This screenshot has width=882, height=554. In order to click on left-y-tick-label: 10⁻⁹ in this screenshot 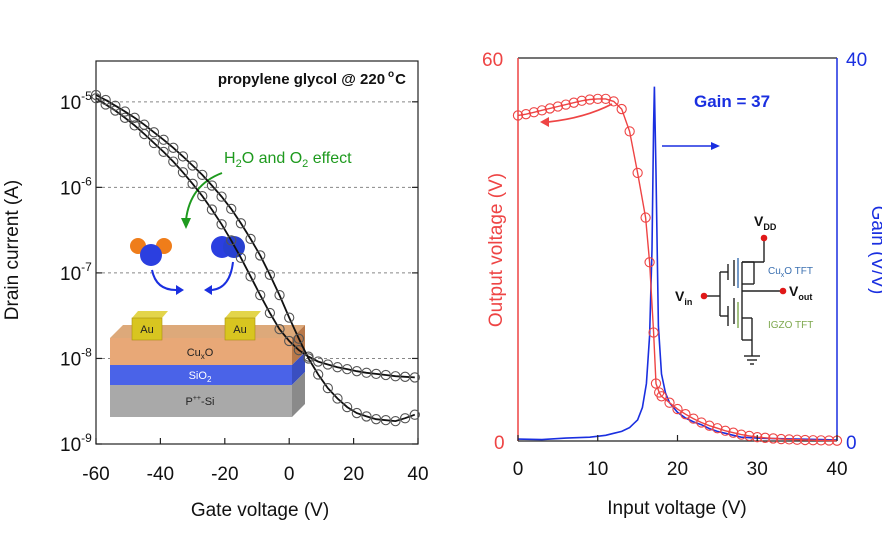, I will do `click(76, 443)`.